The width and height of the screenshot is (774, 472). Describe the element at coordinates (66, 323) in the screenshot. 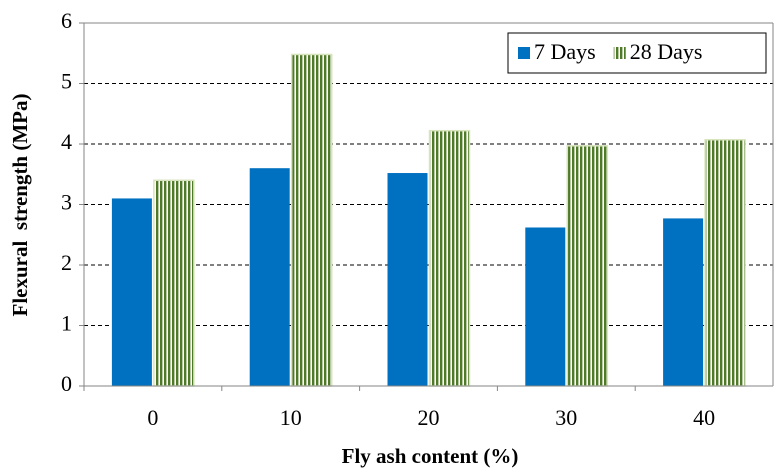

I see `y-tick-label: 1` at that location.